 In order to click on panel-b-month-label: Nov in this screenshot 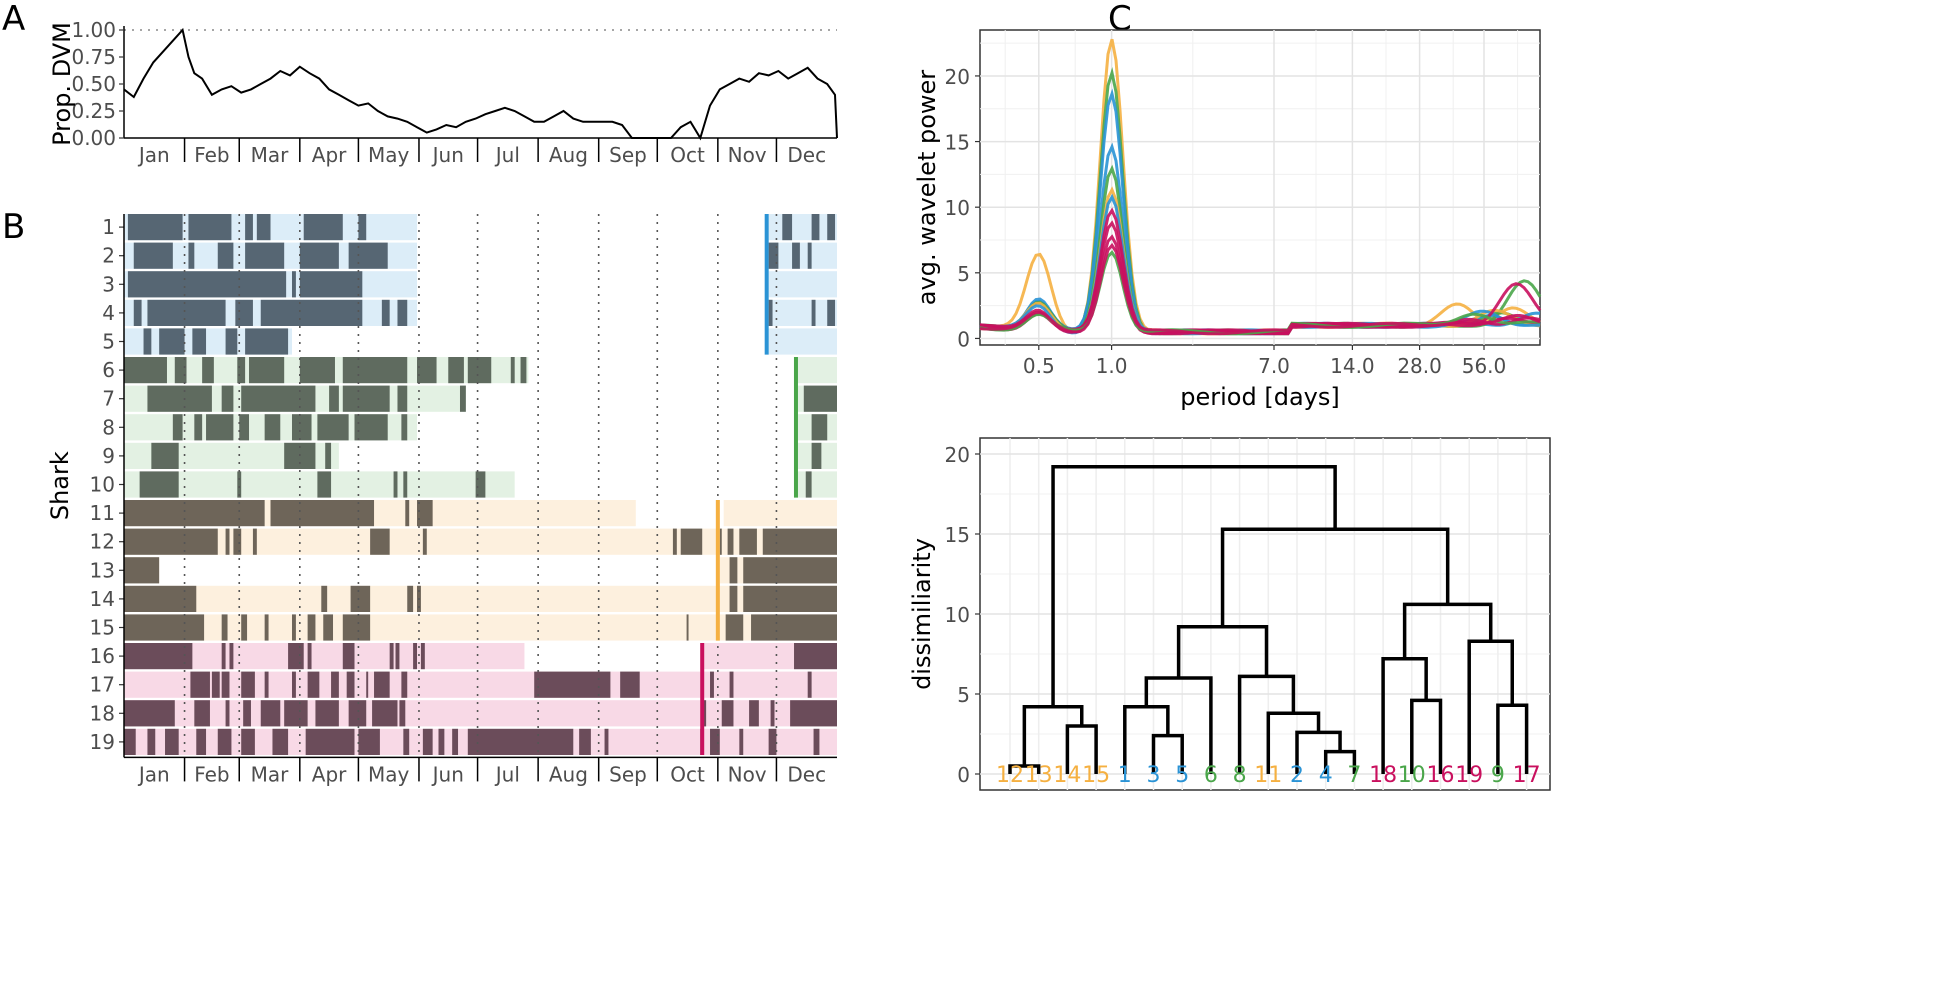, I will do `click(747, 774)`.